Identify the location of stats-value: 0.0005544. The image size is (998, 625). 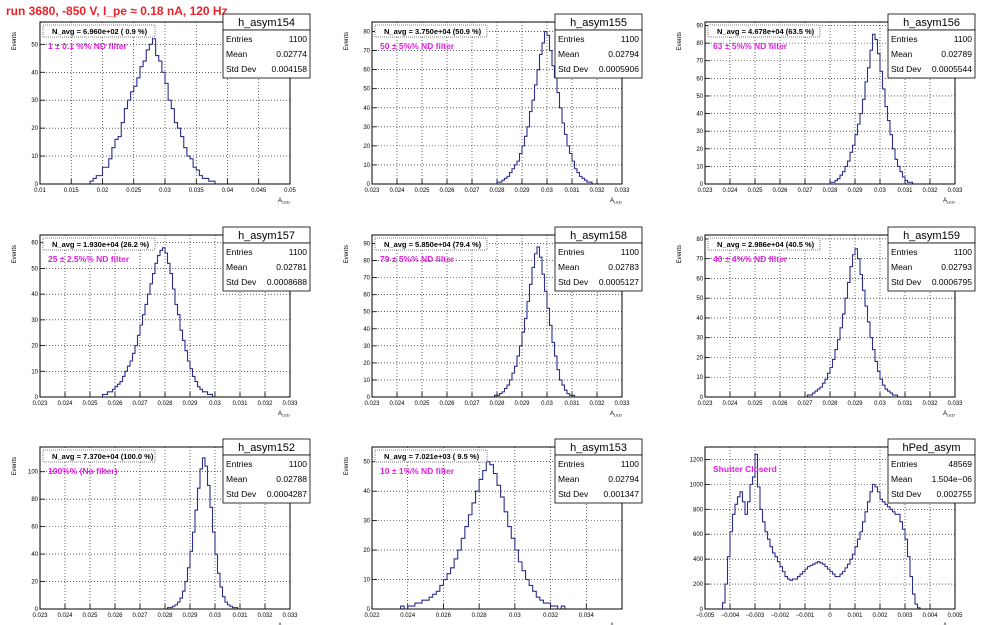
(952, 69).